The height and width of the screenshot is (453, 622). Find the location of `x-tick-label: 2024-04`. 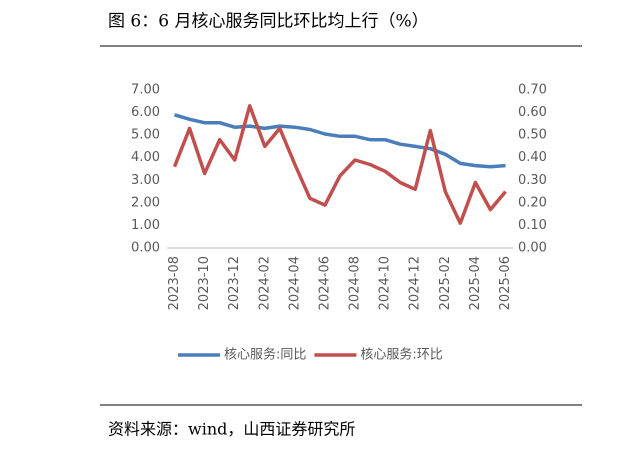

x-tick-label: 2024-04 is located at coordinates (294, 283).